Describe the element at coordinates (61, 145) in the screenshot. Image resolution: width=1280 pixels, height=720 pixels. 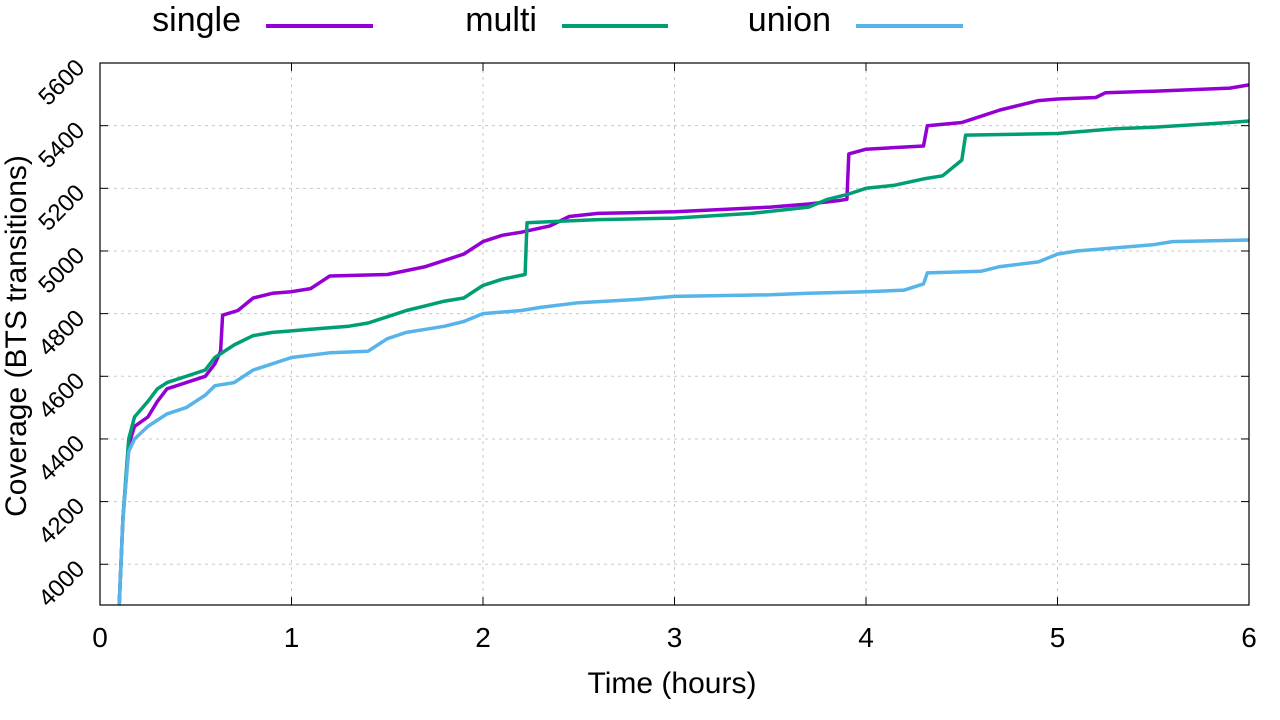
I see `y-tick-label: 5400` at that location.